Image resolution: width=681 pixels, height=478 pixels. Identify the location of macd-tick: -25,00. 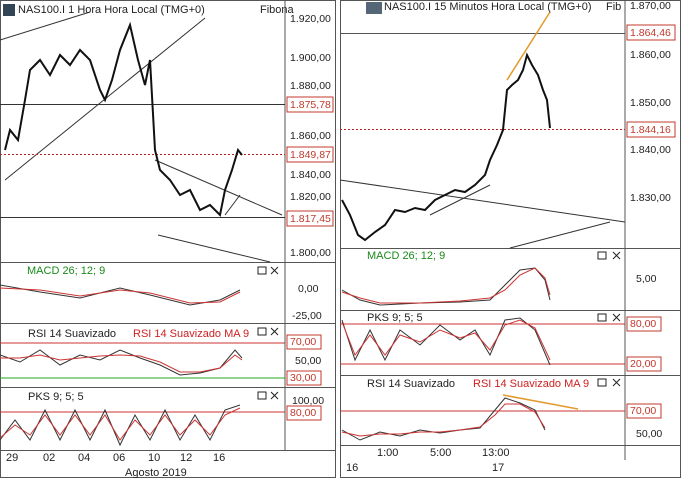
(307, 316).